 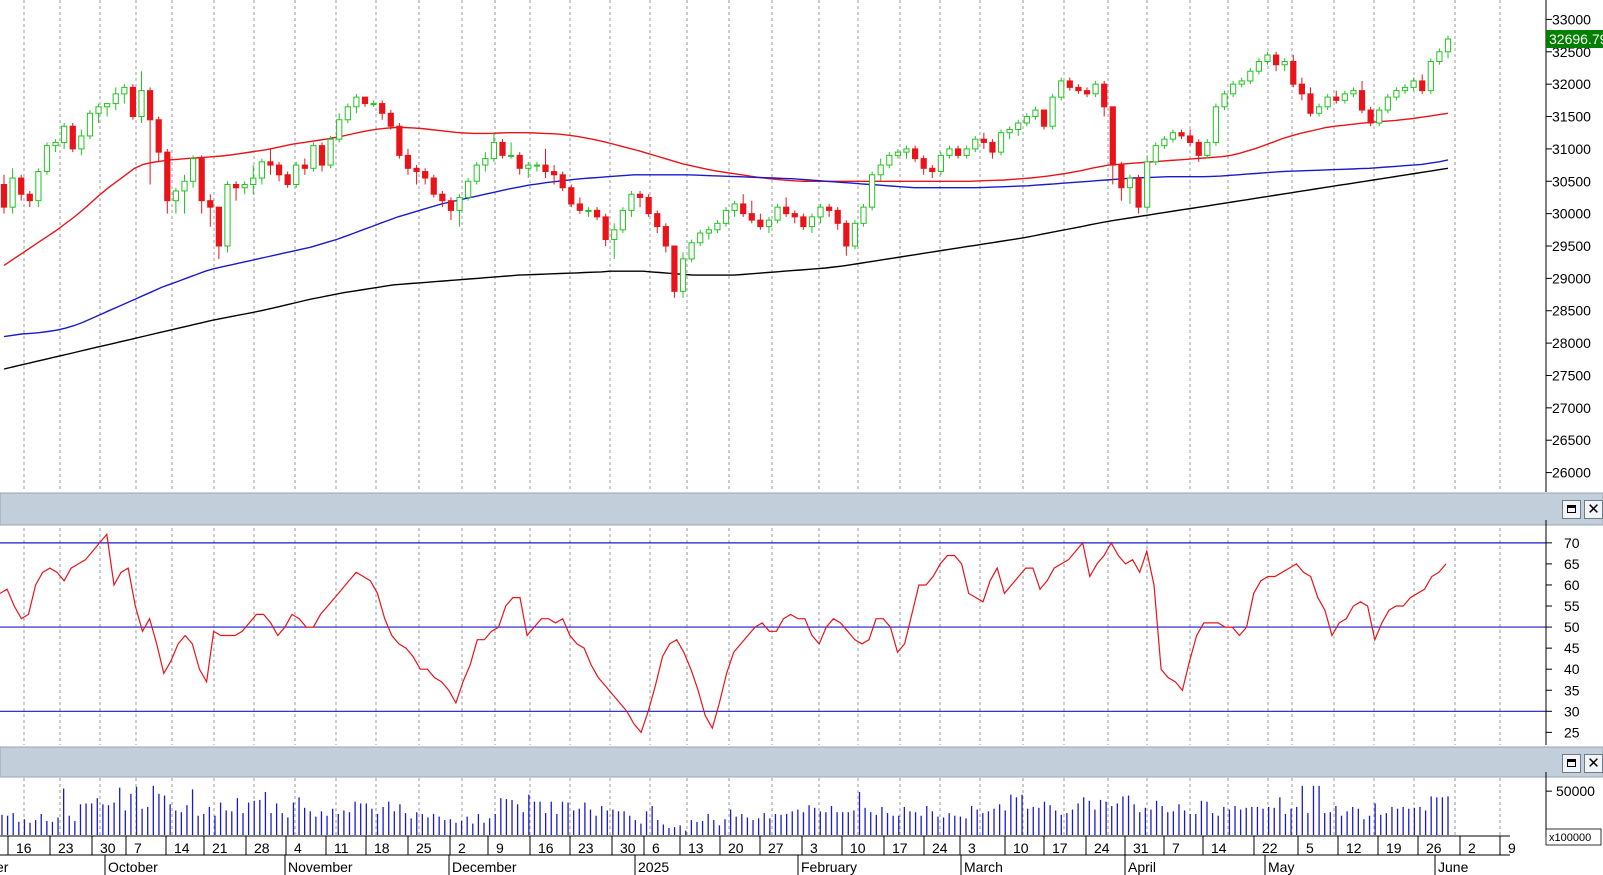 I want to click on price-tick-label: 27000, so click(x=1571, y=408).